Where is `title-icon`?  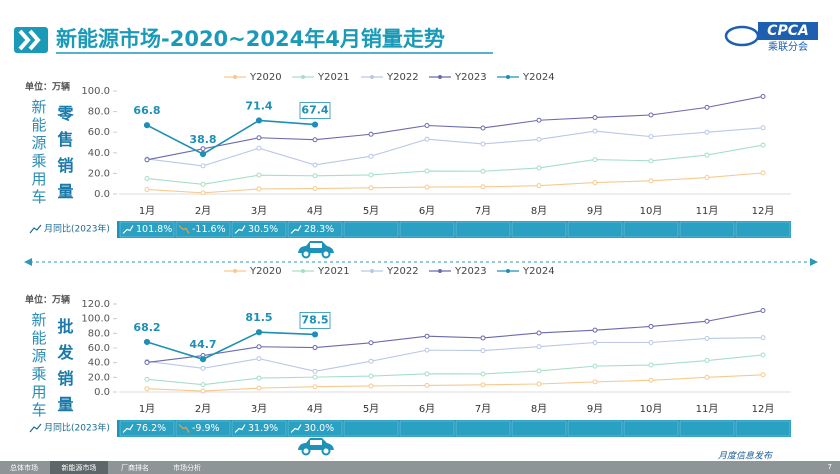
title-icon is located at coordinates (31, 40).